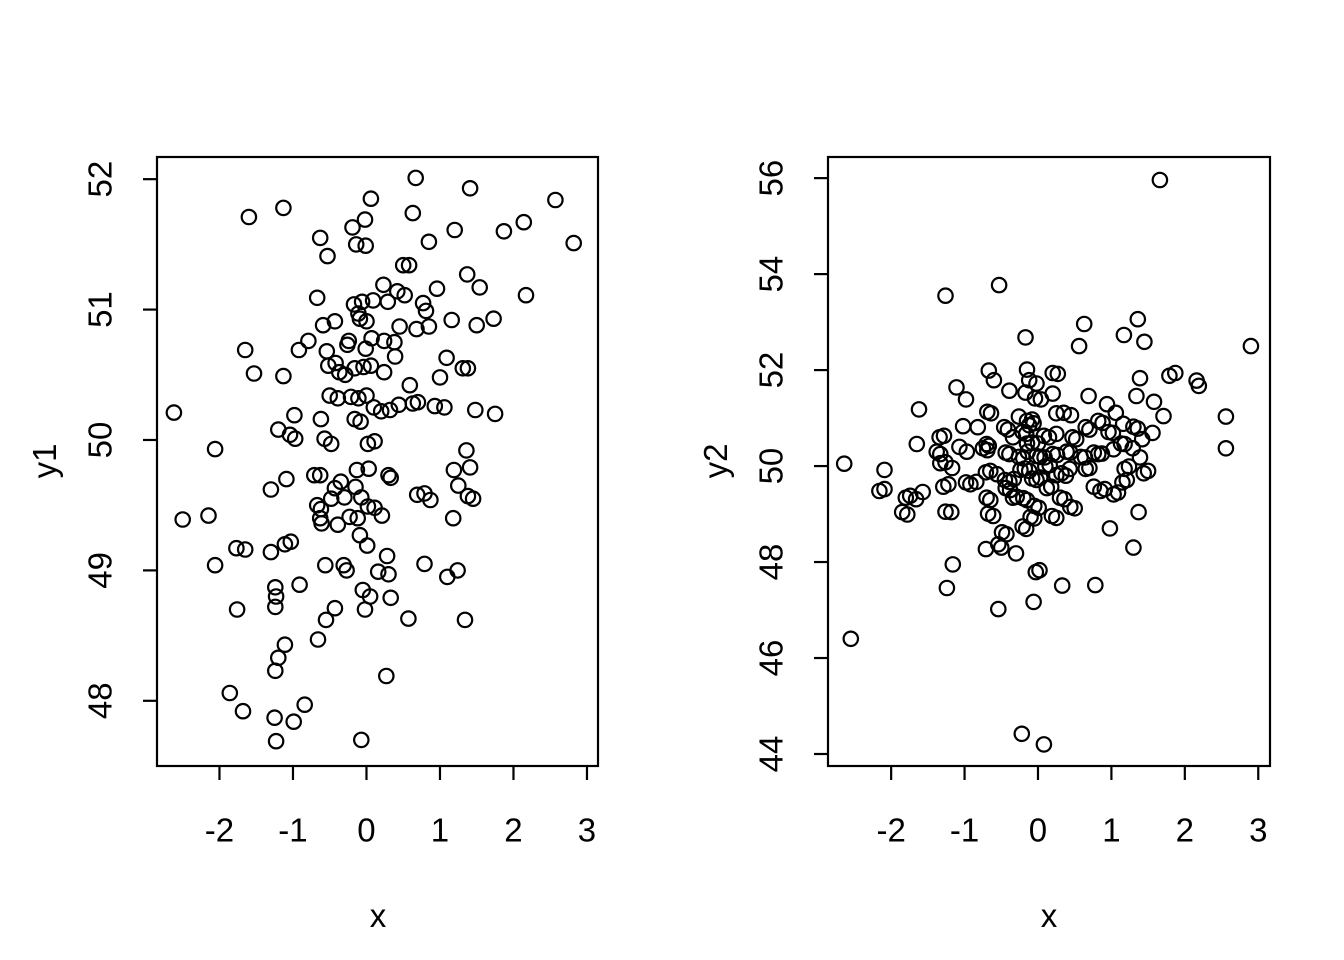 This screenshot has width=1344, height=960. Describe the element at coordinates (366, 830) in the screenshot. I see `x-tick-label: 0` at that location.